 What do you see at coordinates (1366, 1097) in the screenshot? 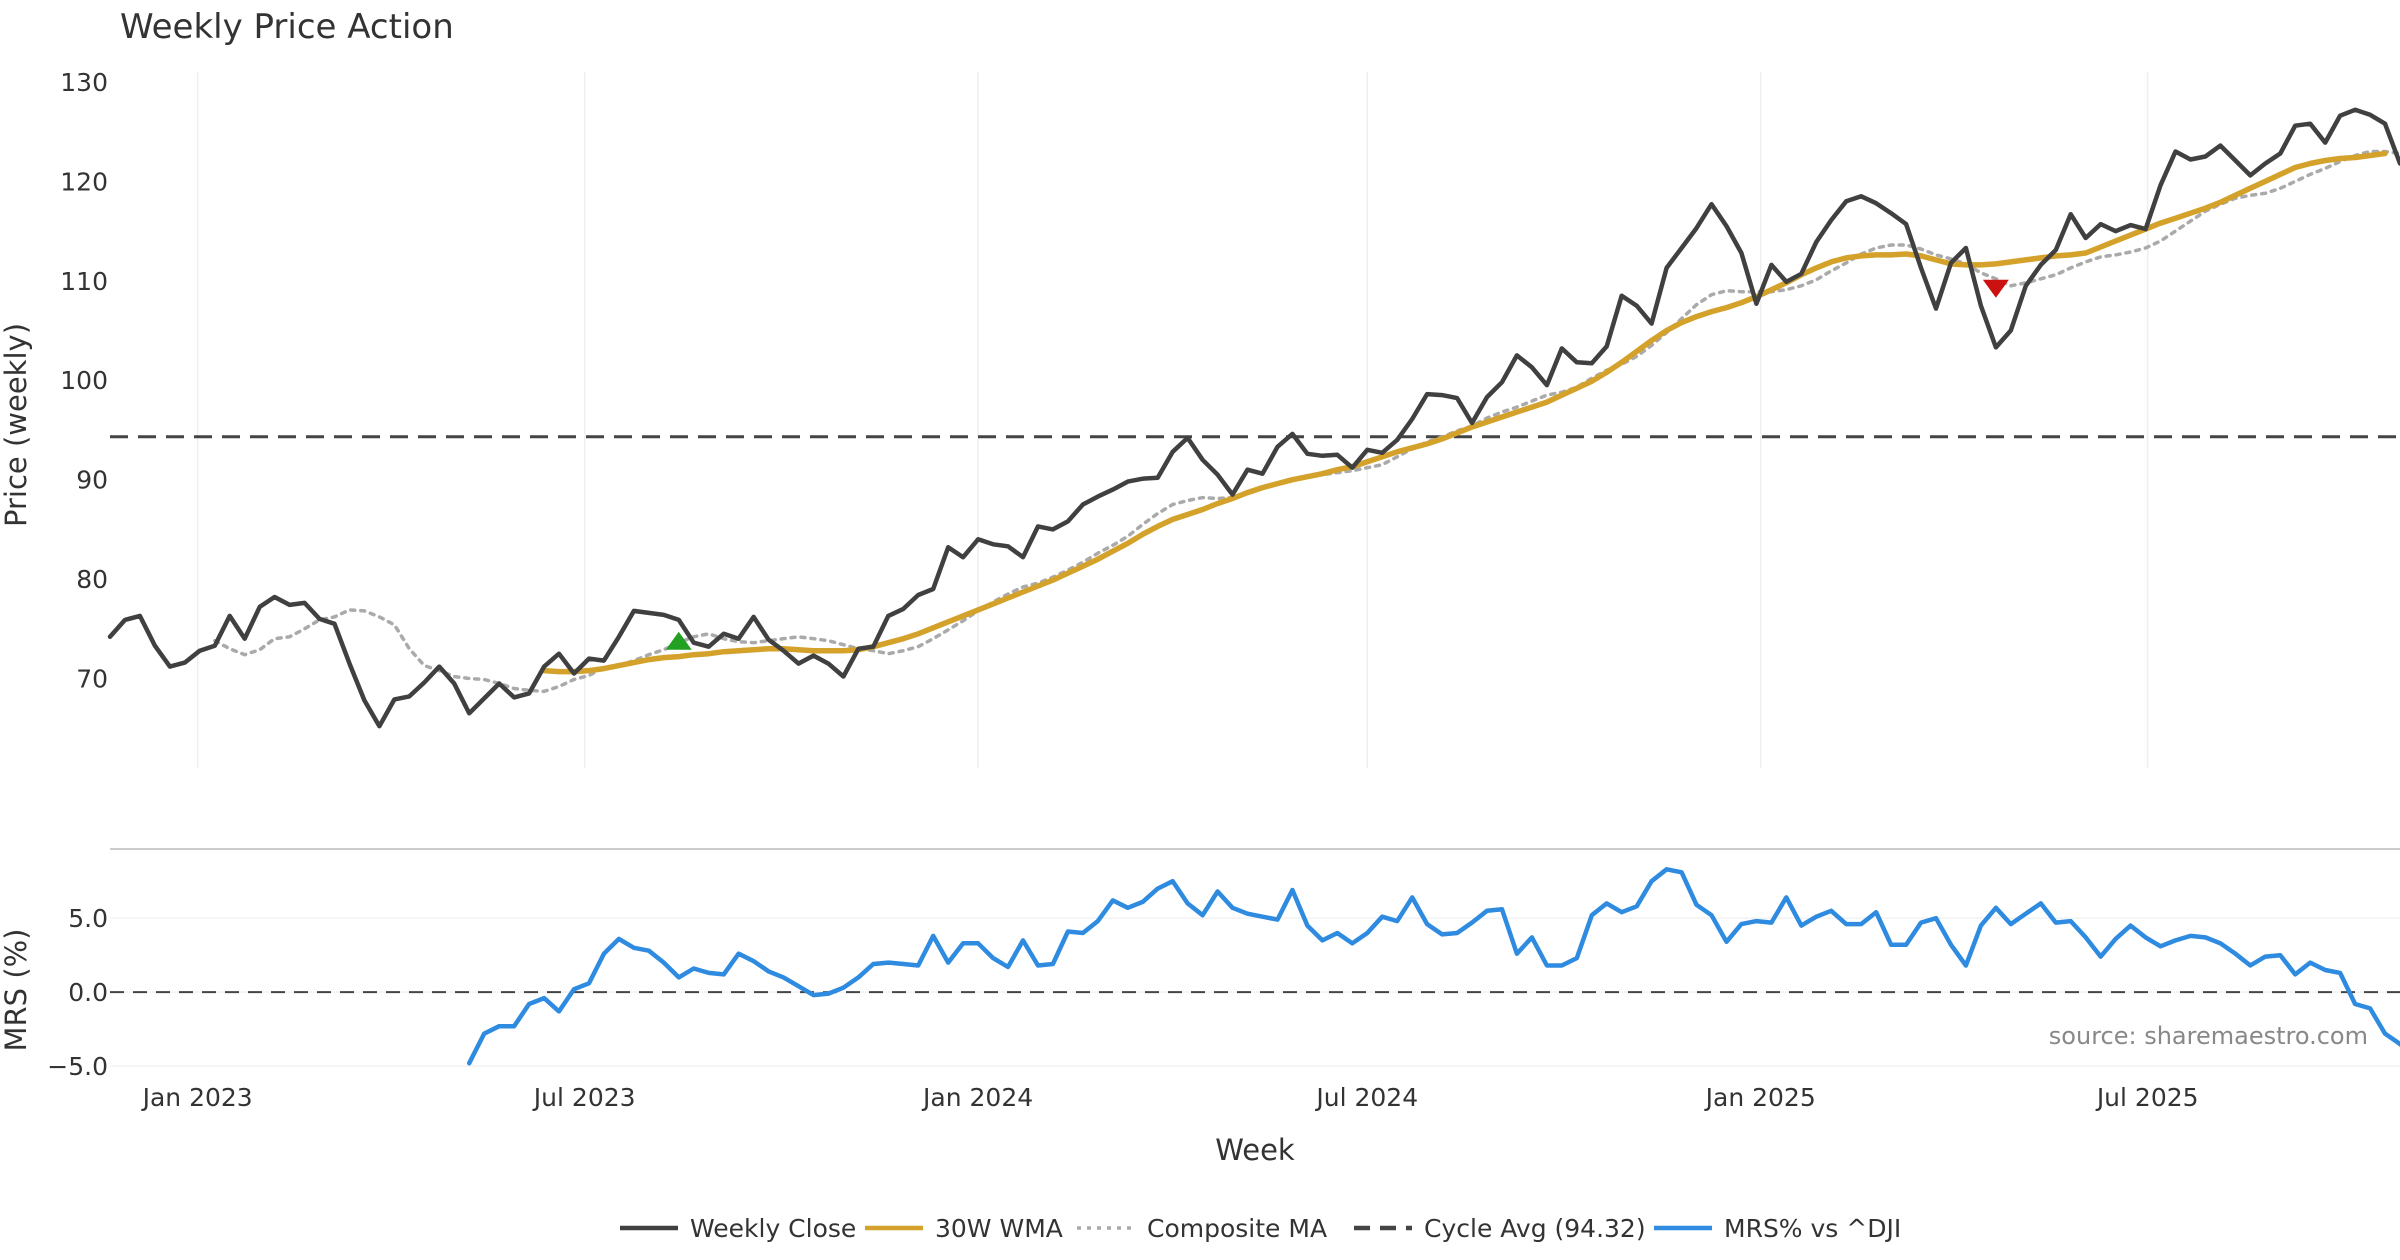
I see `x-tick-label: Jul 2024` at bounding box center [1366, 1097].